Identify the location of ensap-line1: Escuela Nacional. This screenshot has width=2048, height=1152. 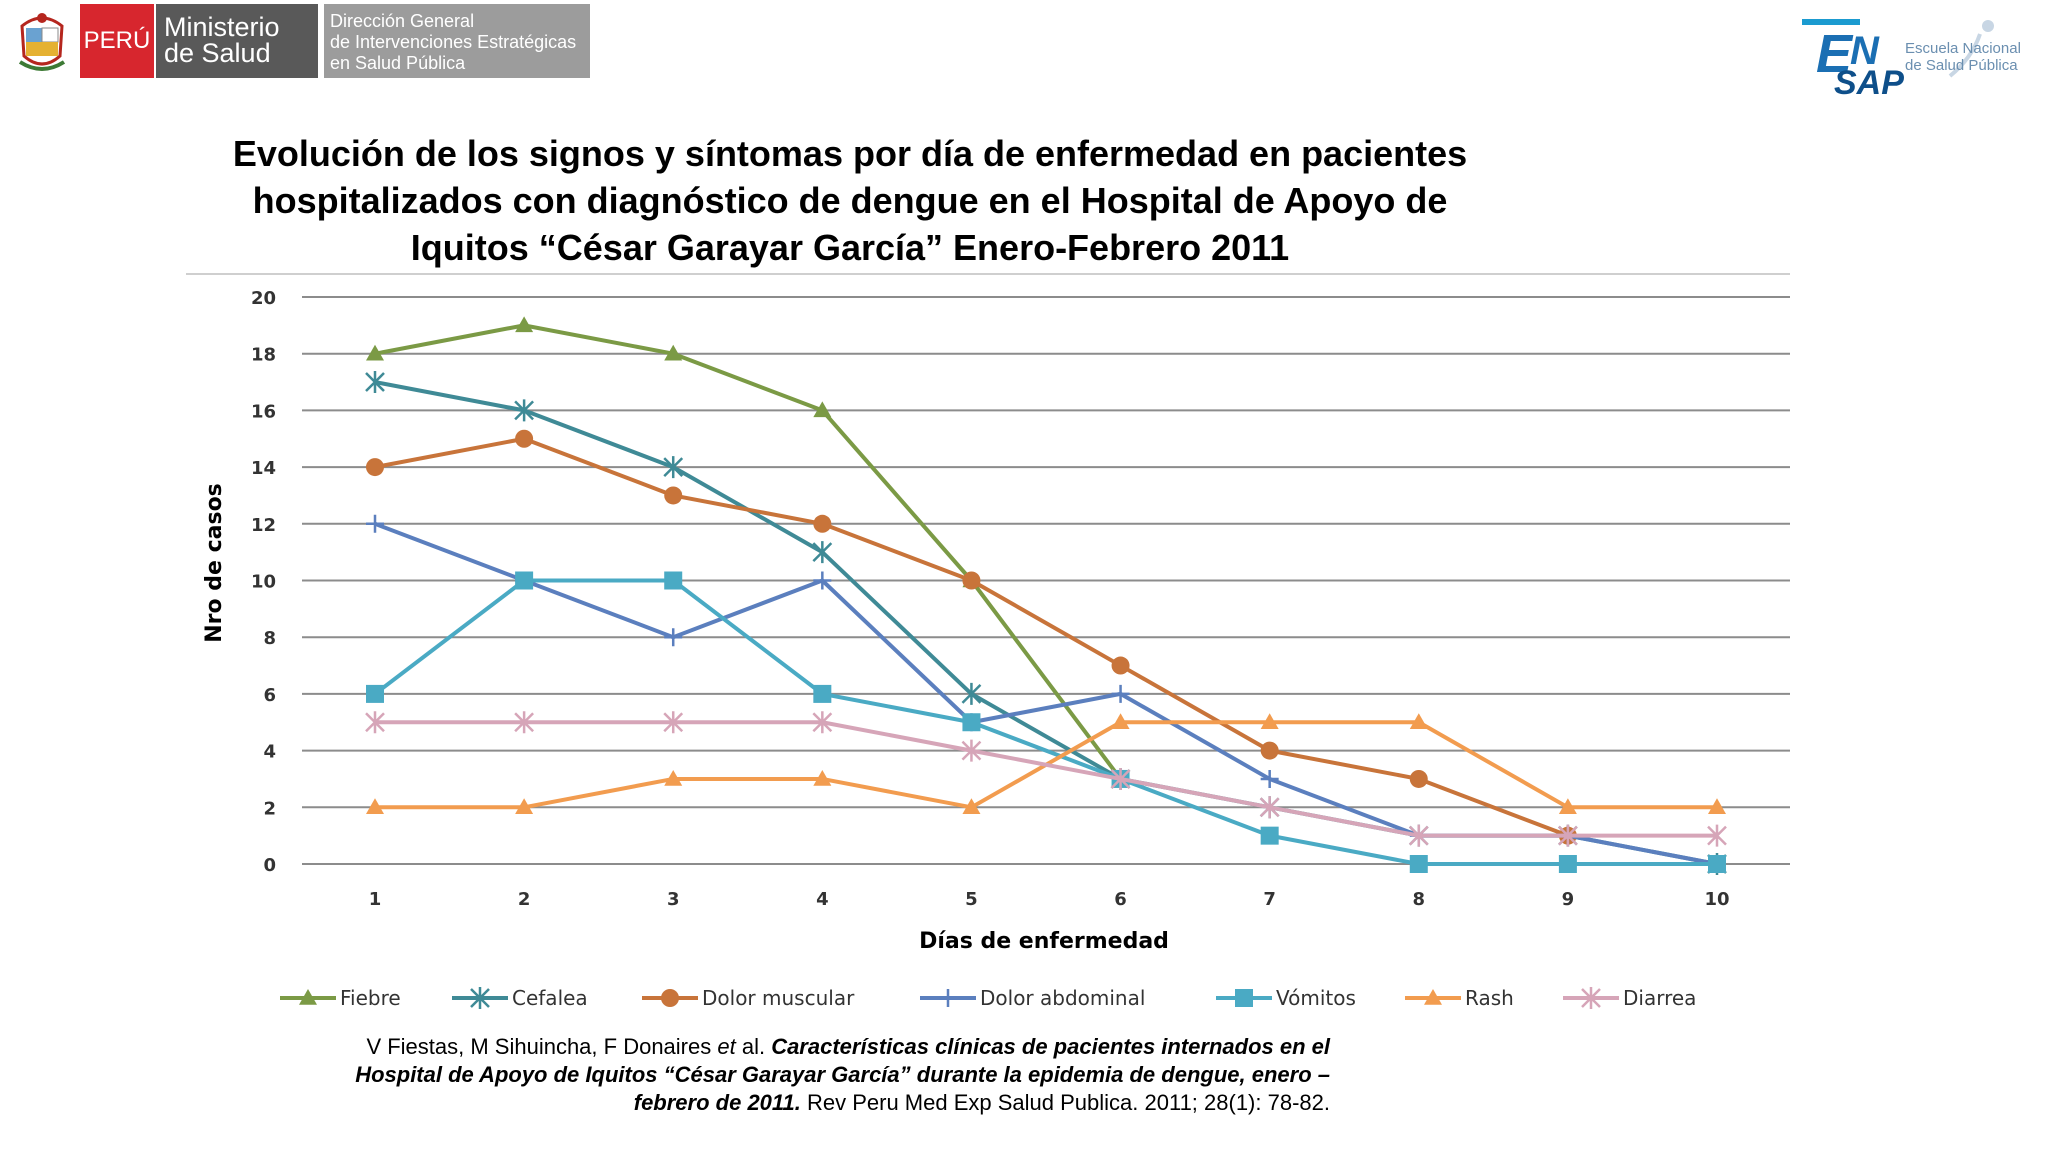
(1963, 48).